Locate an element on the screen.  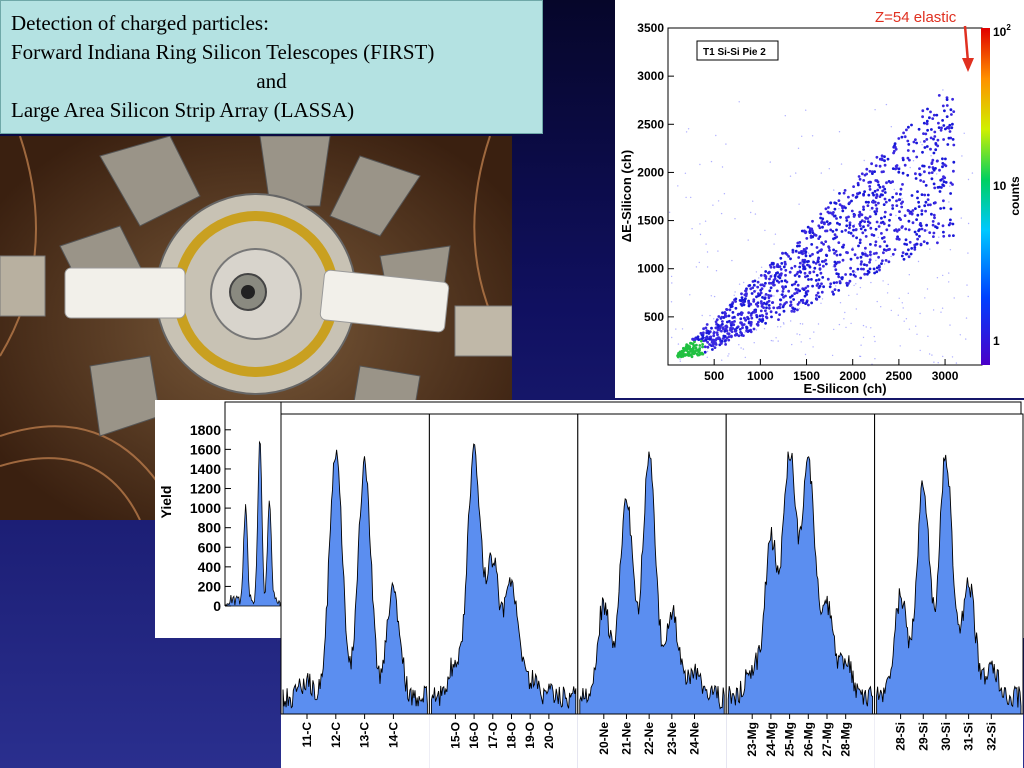
isotope-label: 18-O is located at coordinates (511, 735).